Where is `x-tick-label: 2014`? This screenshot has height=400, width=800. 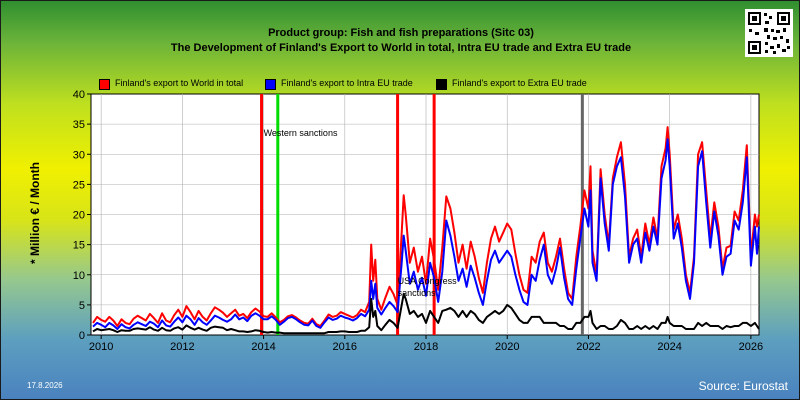 x-tick-label: 2014 is located at coordinates (263, 347).